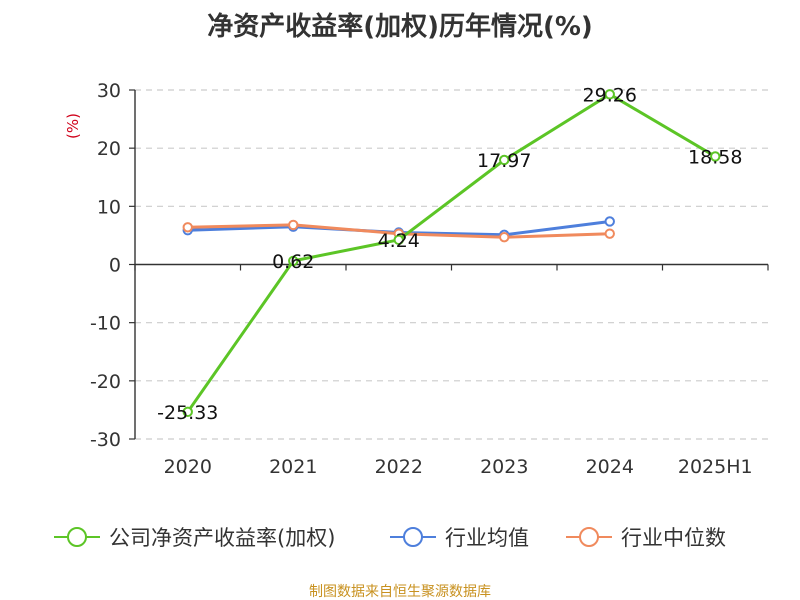  I want to click on legend: 公司净资产收益率(加权) 行业均值 行业中位数, so click(390, 538).